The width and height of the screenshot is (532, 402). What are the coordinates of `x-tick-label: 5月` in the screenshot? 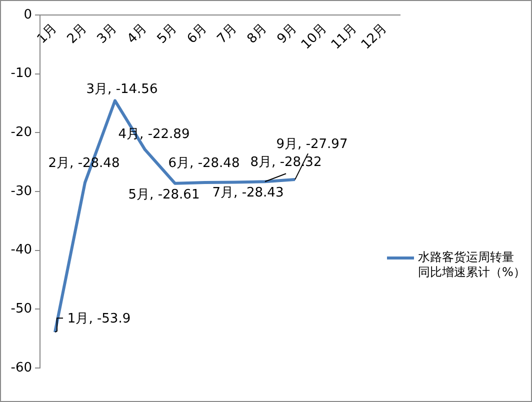 It's located at (167, 34).